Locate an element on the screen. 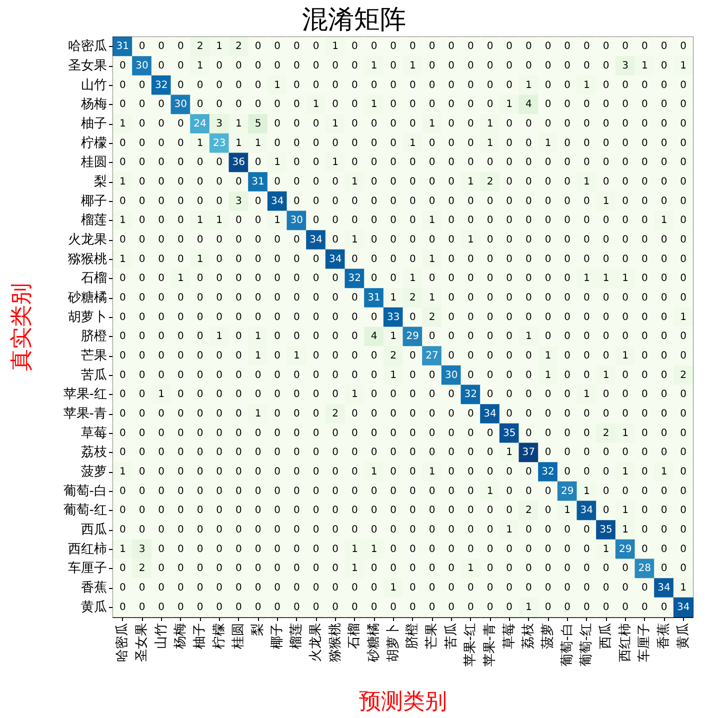  y-tick-label: 西瓜 is located at coordinates (94, 530).